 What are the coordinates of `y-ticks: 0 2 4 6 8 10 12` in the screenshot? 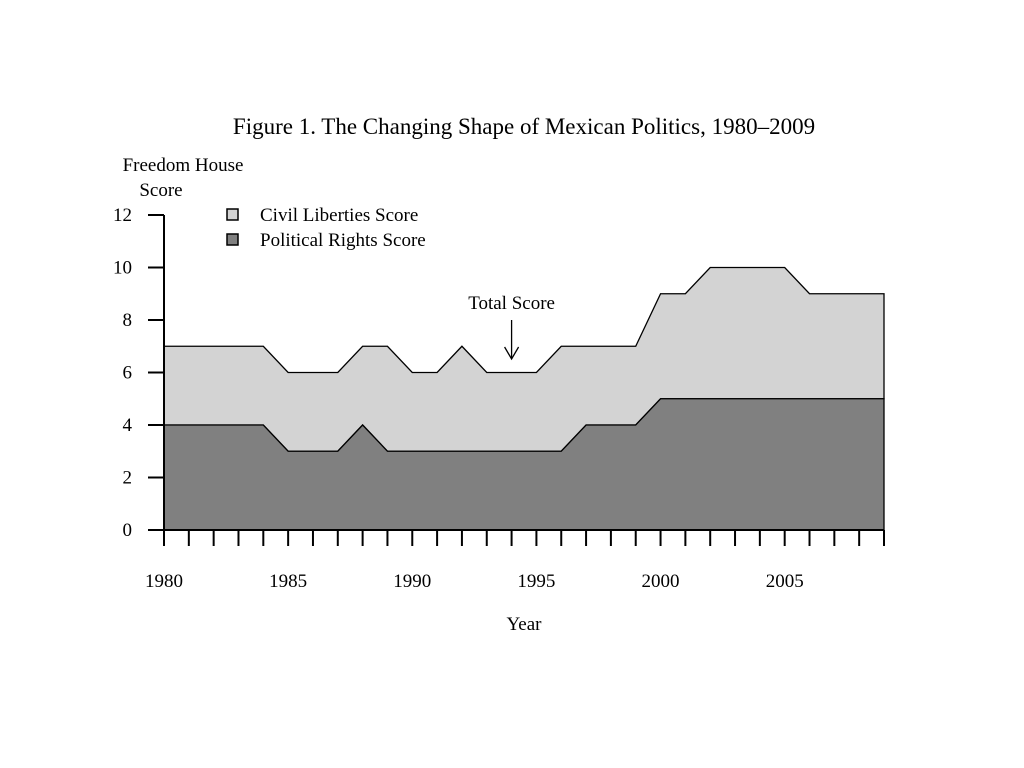 It's located at (138, 373).